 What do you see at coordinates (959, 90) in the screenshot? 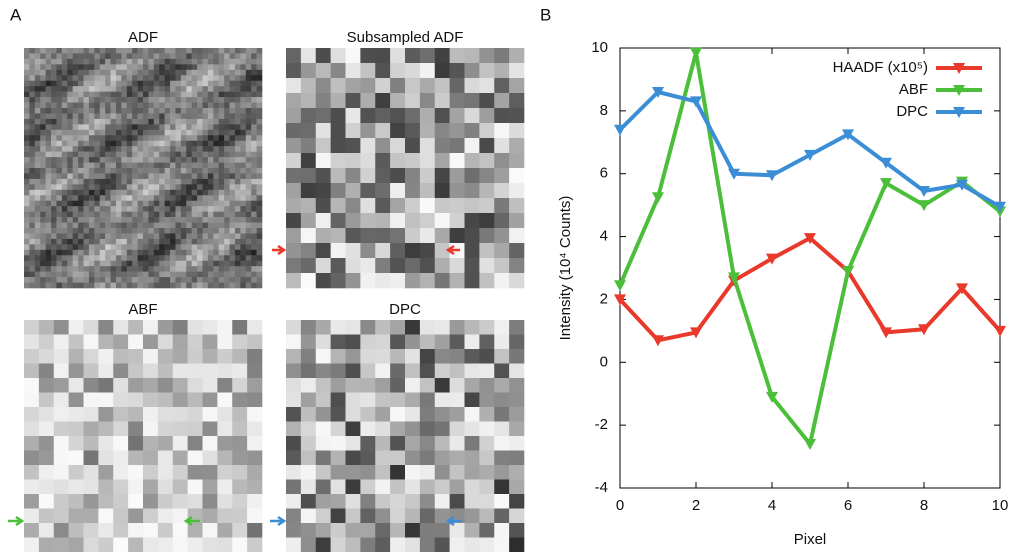
I see `legend-marker` at bounding box center [959, 90].